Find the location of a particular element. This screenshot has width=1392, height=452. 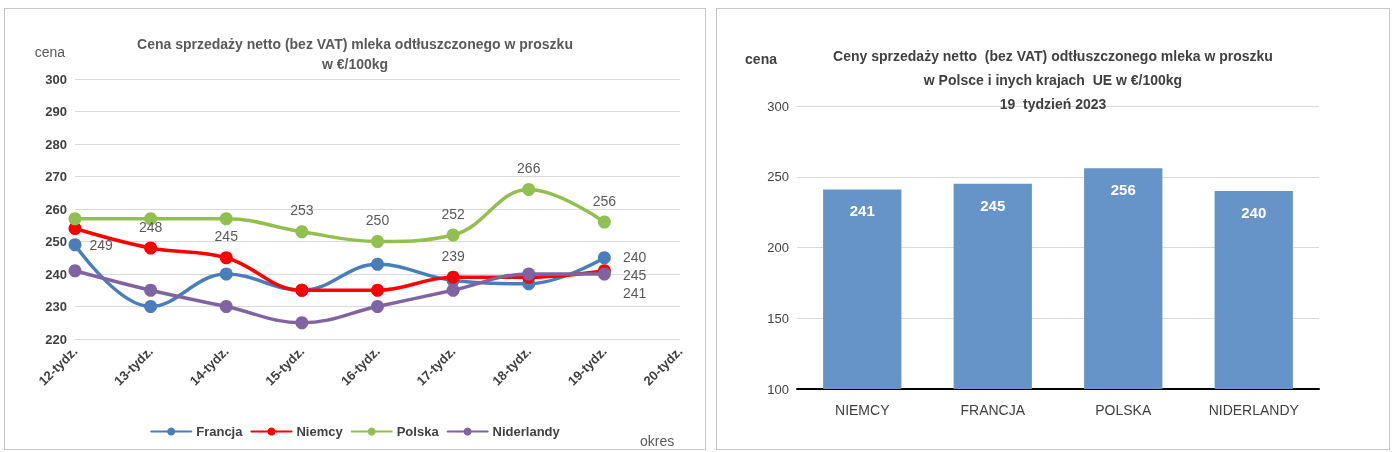

legend-label: Polska is located at coordinates (418, 431).